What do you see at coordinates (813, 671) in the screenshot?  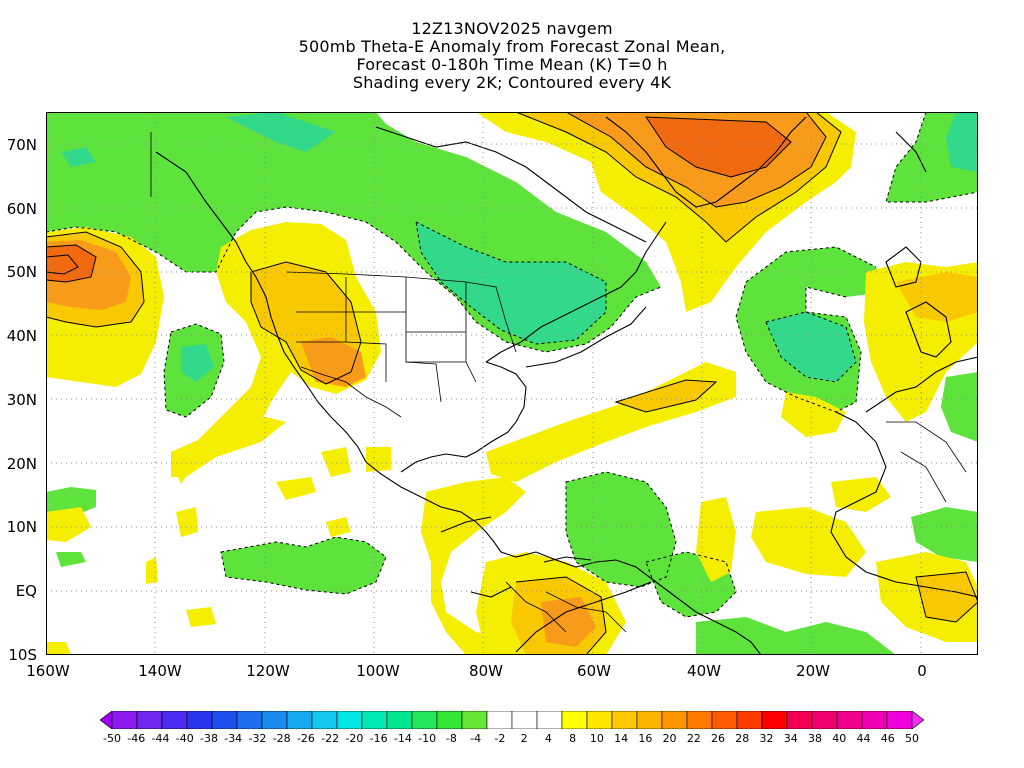 I see `lon-label-20w: 20W` at bounding box center [813, 671].